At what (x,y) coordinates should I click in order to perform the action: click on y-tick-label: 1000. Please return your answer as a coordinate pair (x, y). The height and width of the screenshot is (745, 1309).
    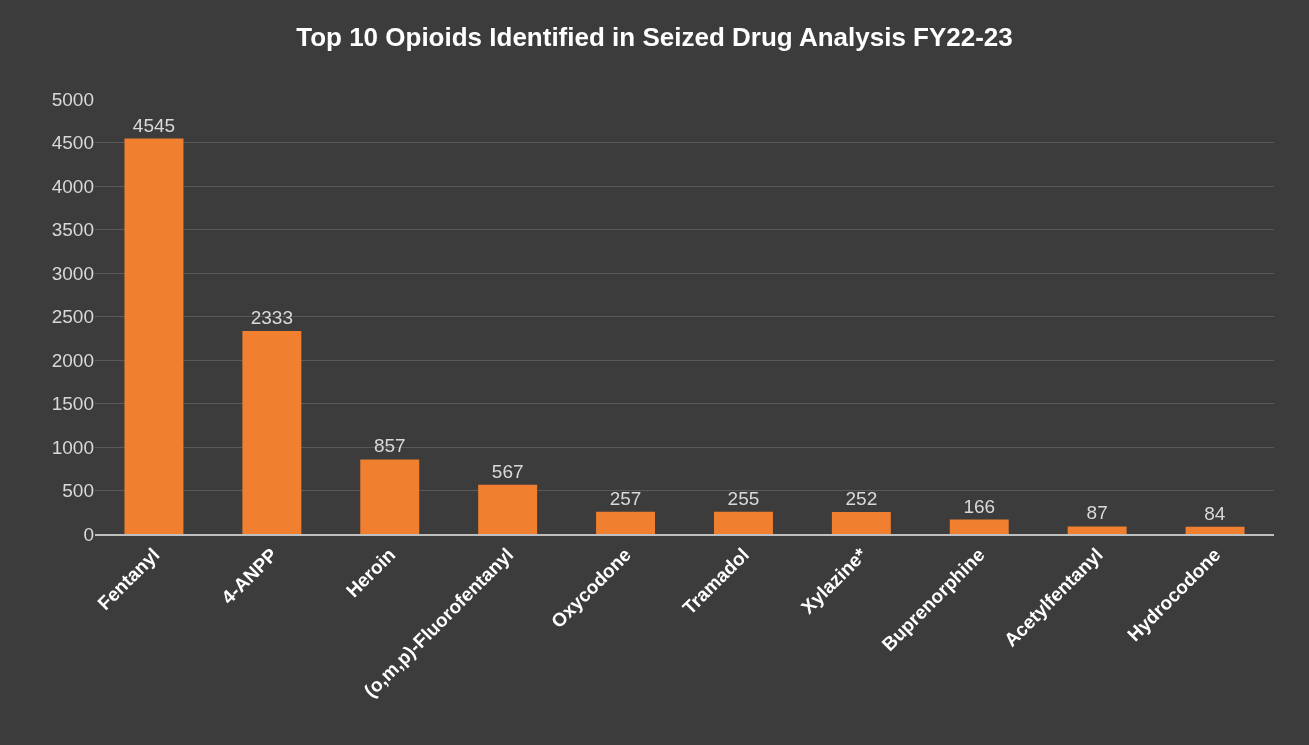
    Looking at the image, I should click on (72, 447).